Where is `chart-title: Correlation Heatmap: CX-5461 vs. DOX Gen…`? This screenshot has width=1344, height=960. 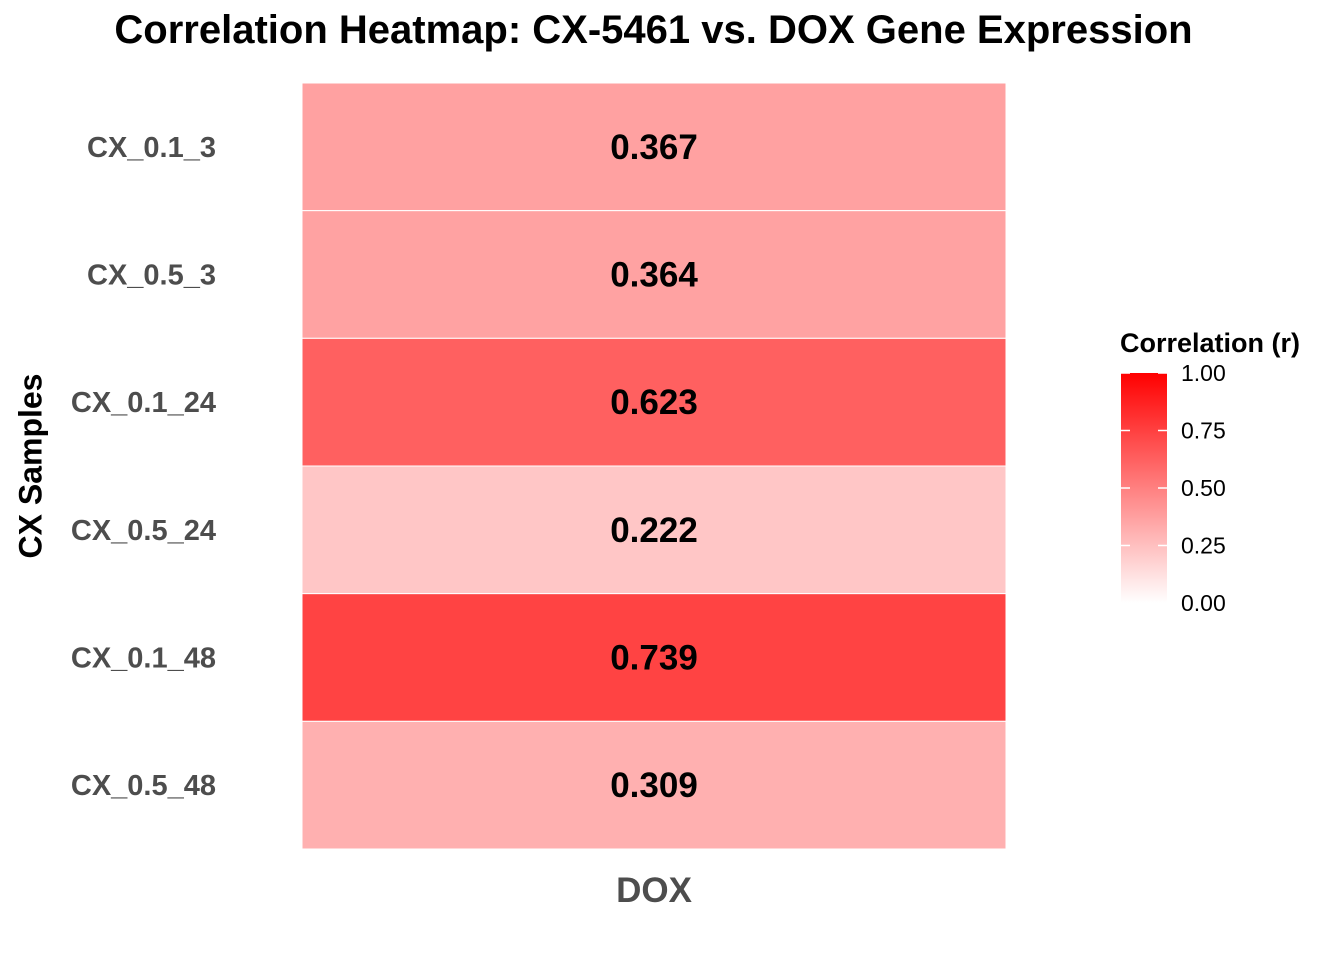 chart-title: Correlation Heatmap: CX-5461 vs. DOX Gen… is located at coordinates (653, 30).